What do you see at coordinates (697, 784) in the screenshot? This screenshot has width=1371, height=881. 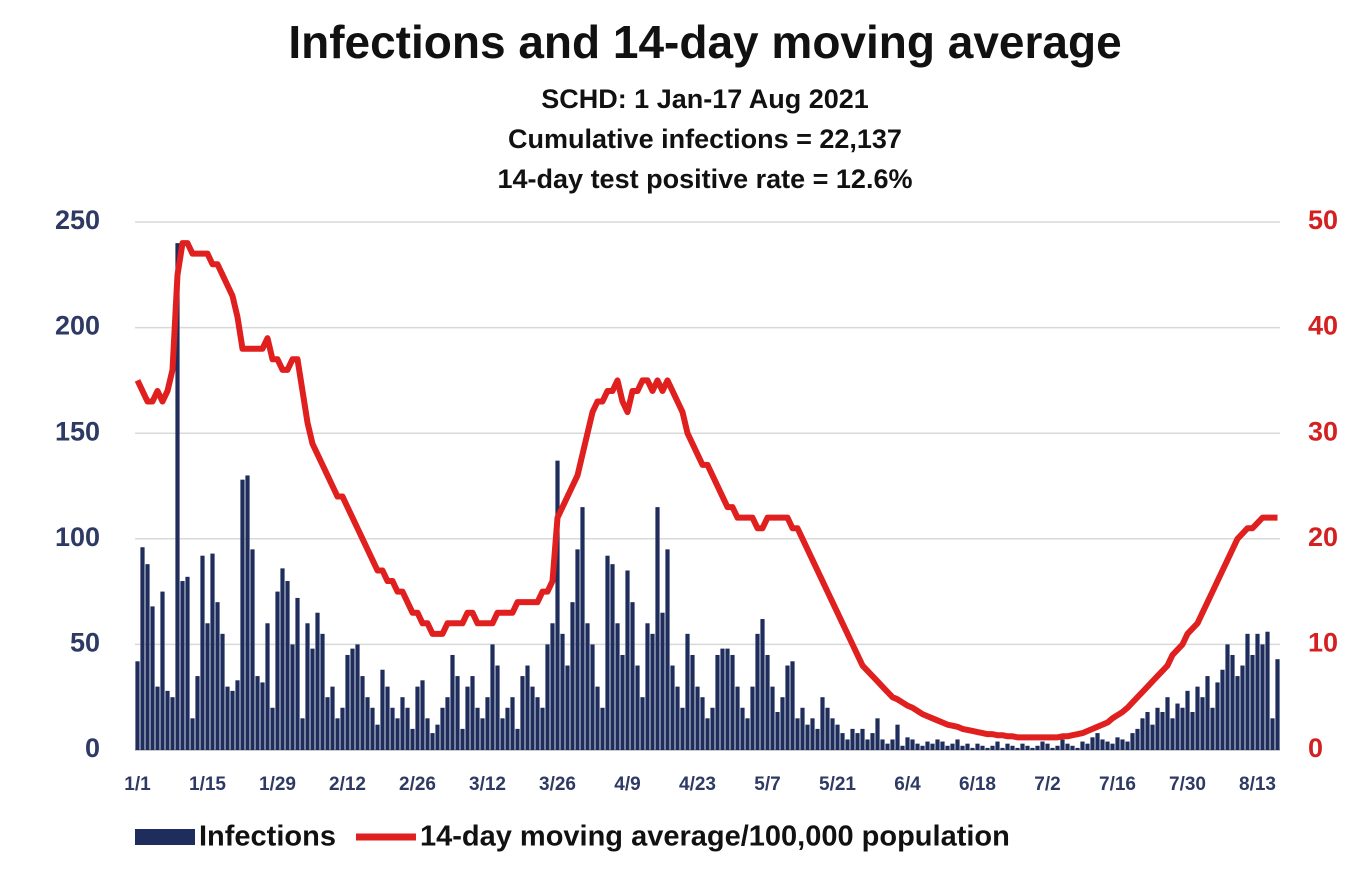 I see `x-tick-label: 4/23` at bounding box center [697, 784].